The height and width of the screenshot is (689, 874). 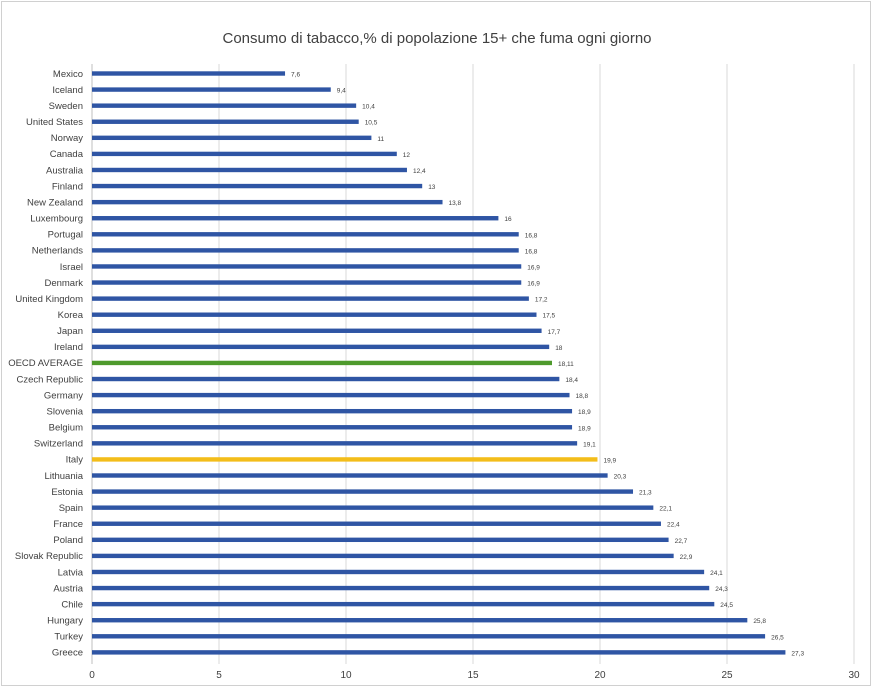 What do you see at coordinates (211, 89) in the screenshot?
I see `bar-iceland` at bounding box center [211, 89].